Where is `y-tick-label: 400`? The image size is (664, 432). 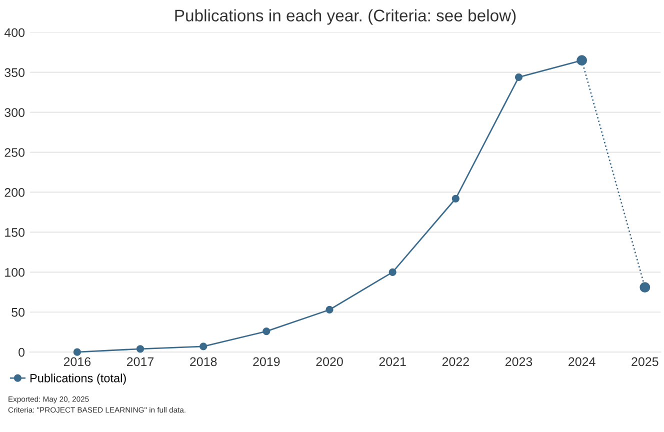 y-tick-label: 400 is located at coordinates (14, 33).